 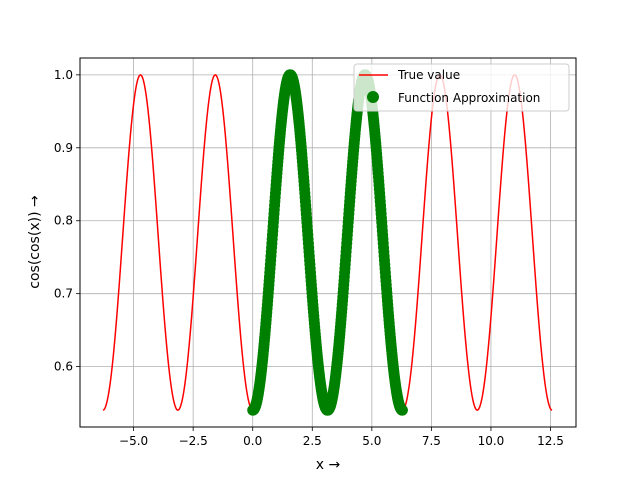 What do you see at coordinates (63, 221) in the screenshot?
I see `y-tick-label: 0.8` at bounding box center [63, 221].